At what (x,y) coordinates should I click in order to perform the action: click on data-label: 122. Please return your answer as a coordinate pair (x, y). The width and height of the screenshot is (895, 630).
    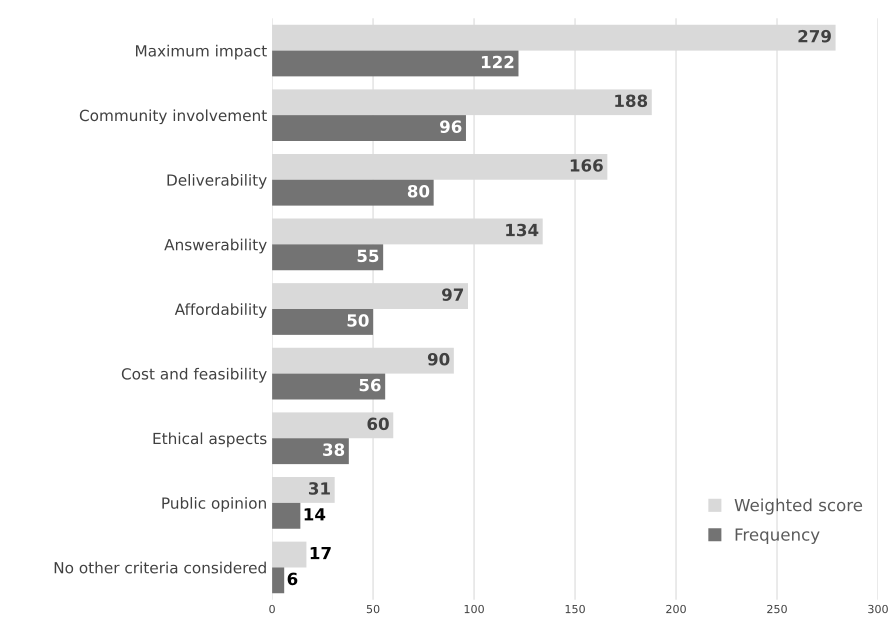
    Looking at the image, I should click on (498, 62).